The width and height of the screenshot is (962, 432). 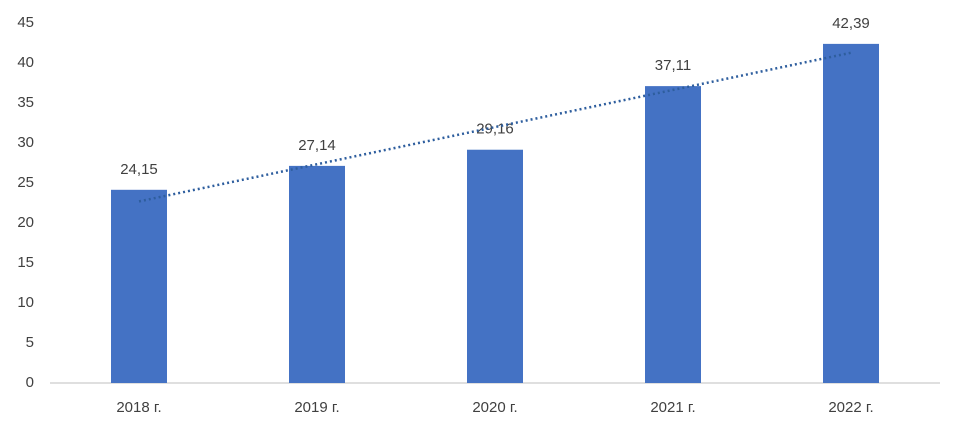 I want to click on y-tick-label: 25, so click(x=25, y=182).